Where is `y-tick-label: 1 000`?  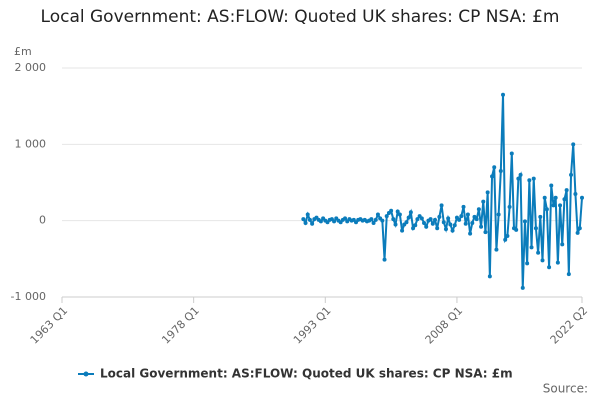
y-tick-label: 1 000 is located at coordinates (31, 143).